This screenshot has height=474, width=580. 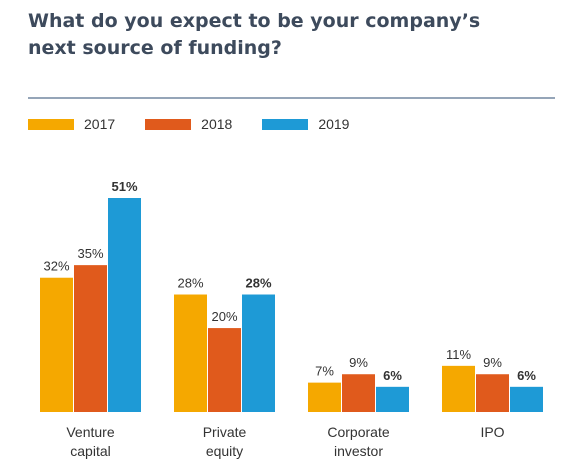 What do you see at coordinates (217, 124) in the screenshot?
I see `legend-label-2018: 2018` at bounding box center [217, 124].